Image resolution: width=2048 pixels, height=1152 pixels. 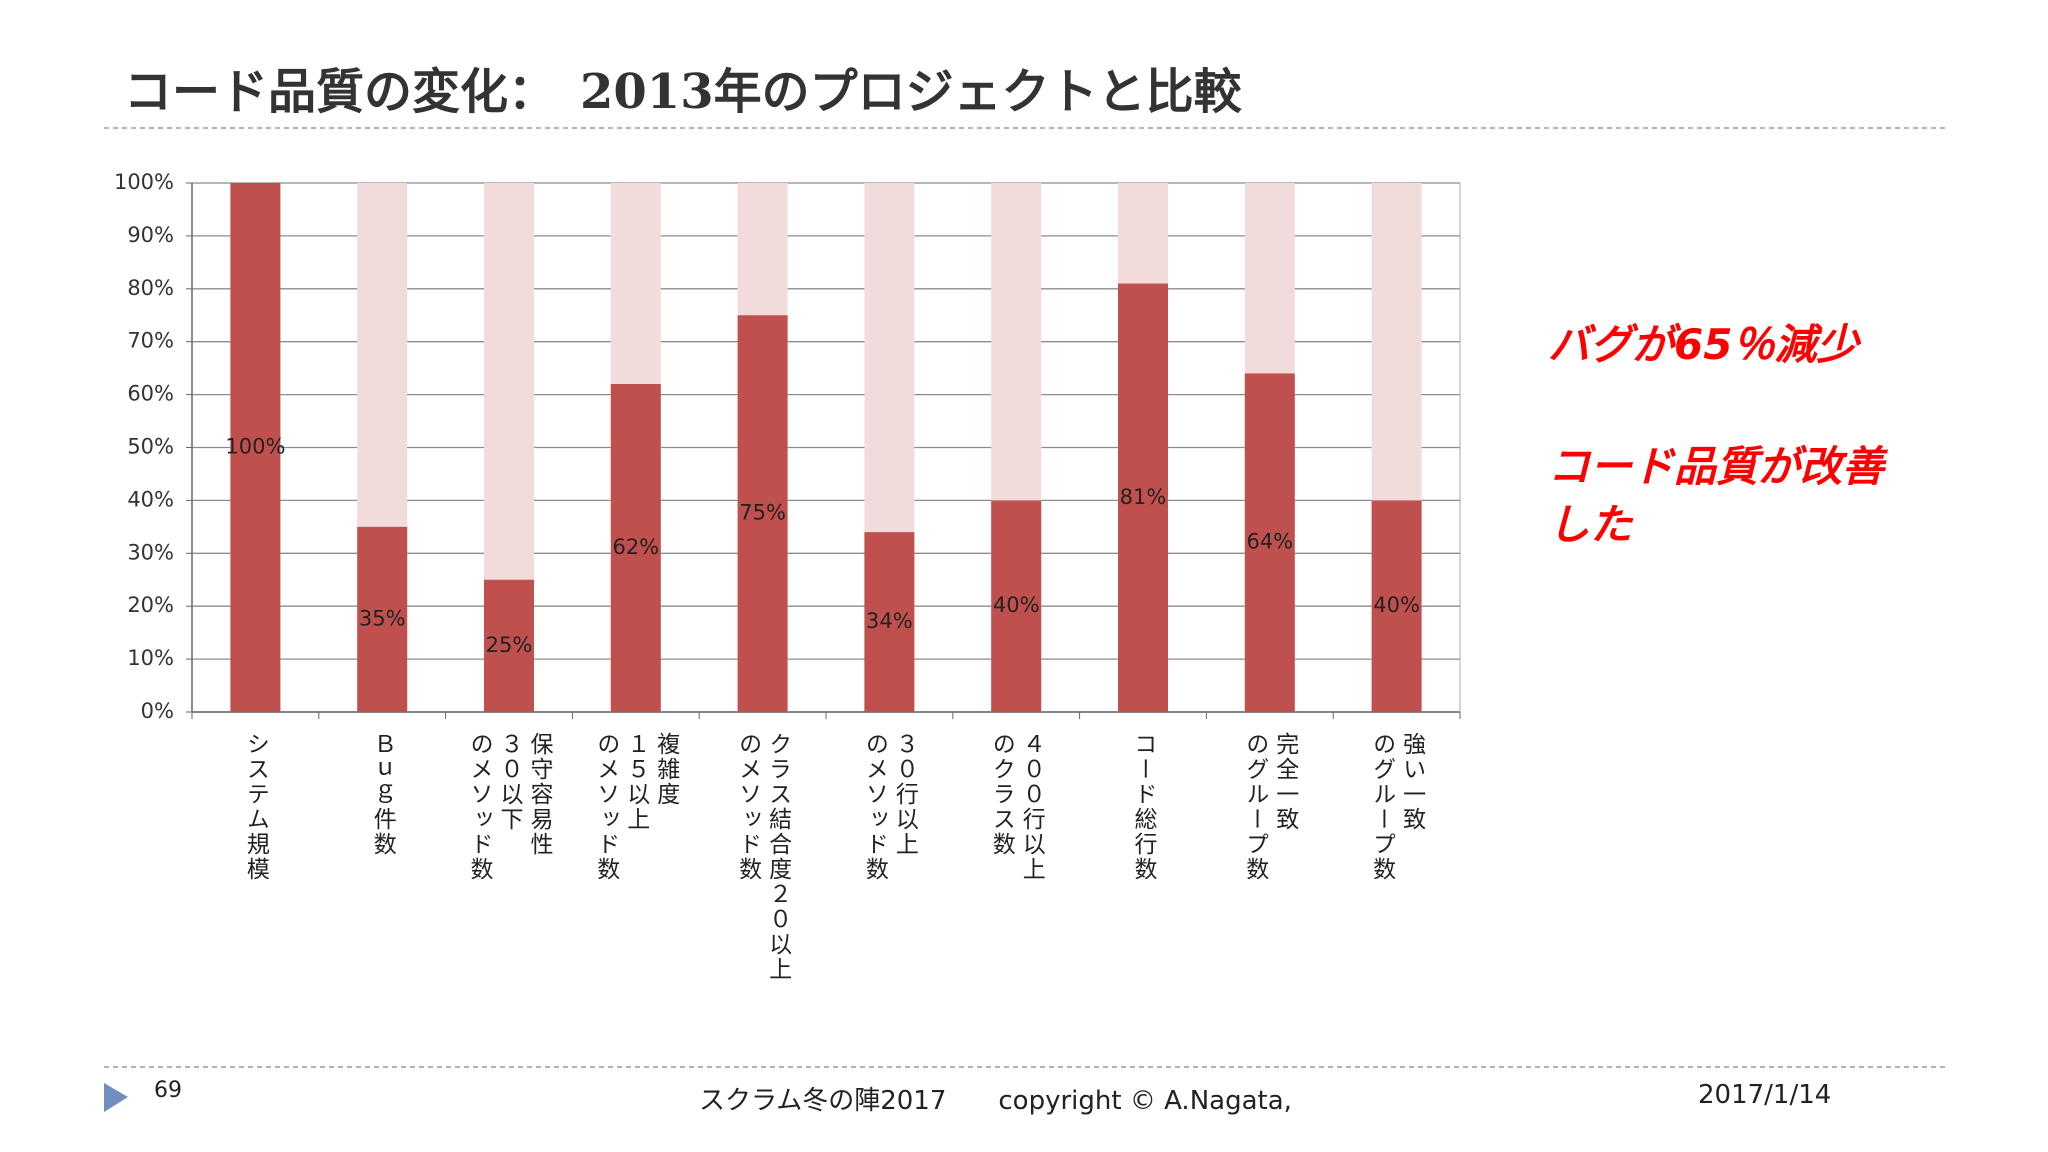 What do you see at coordinates (1016, 807) in the screenshot?
I see `x-tick-label: ４００行以上 のクラス数` at bounding box center [1016, 807].